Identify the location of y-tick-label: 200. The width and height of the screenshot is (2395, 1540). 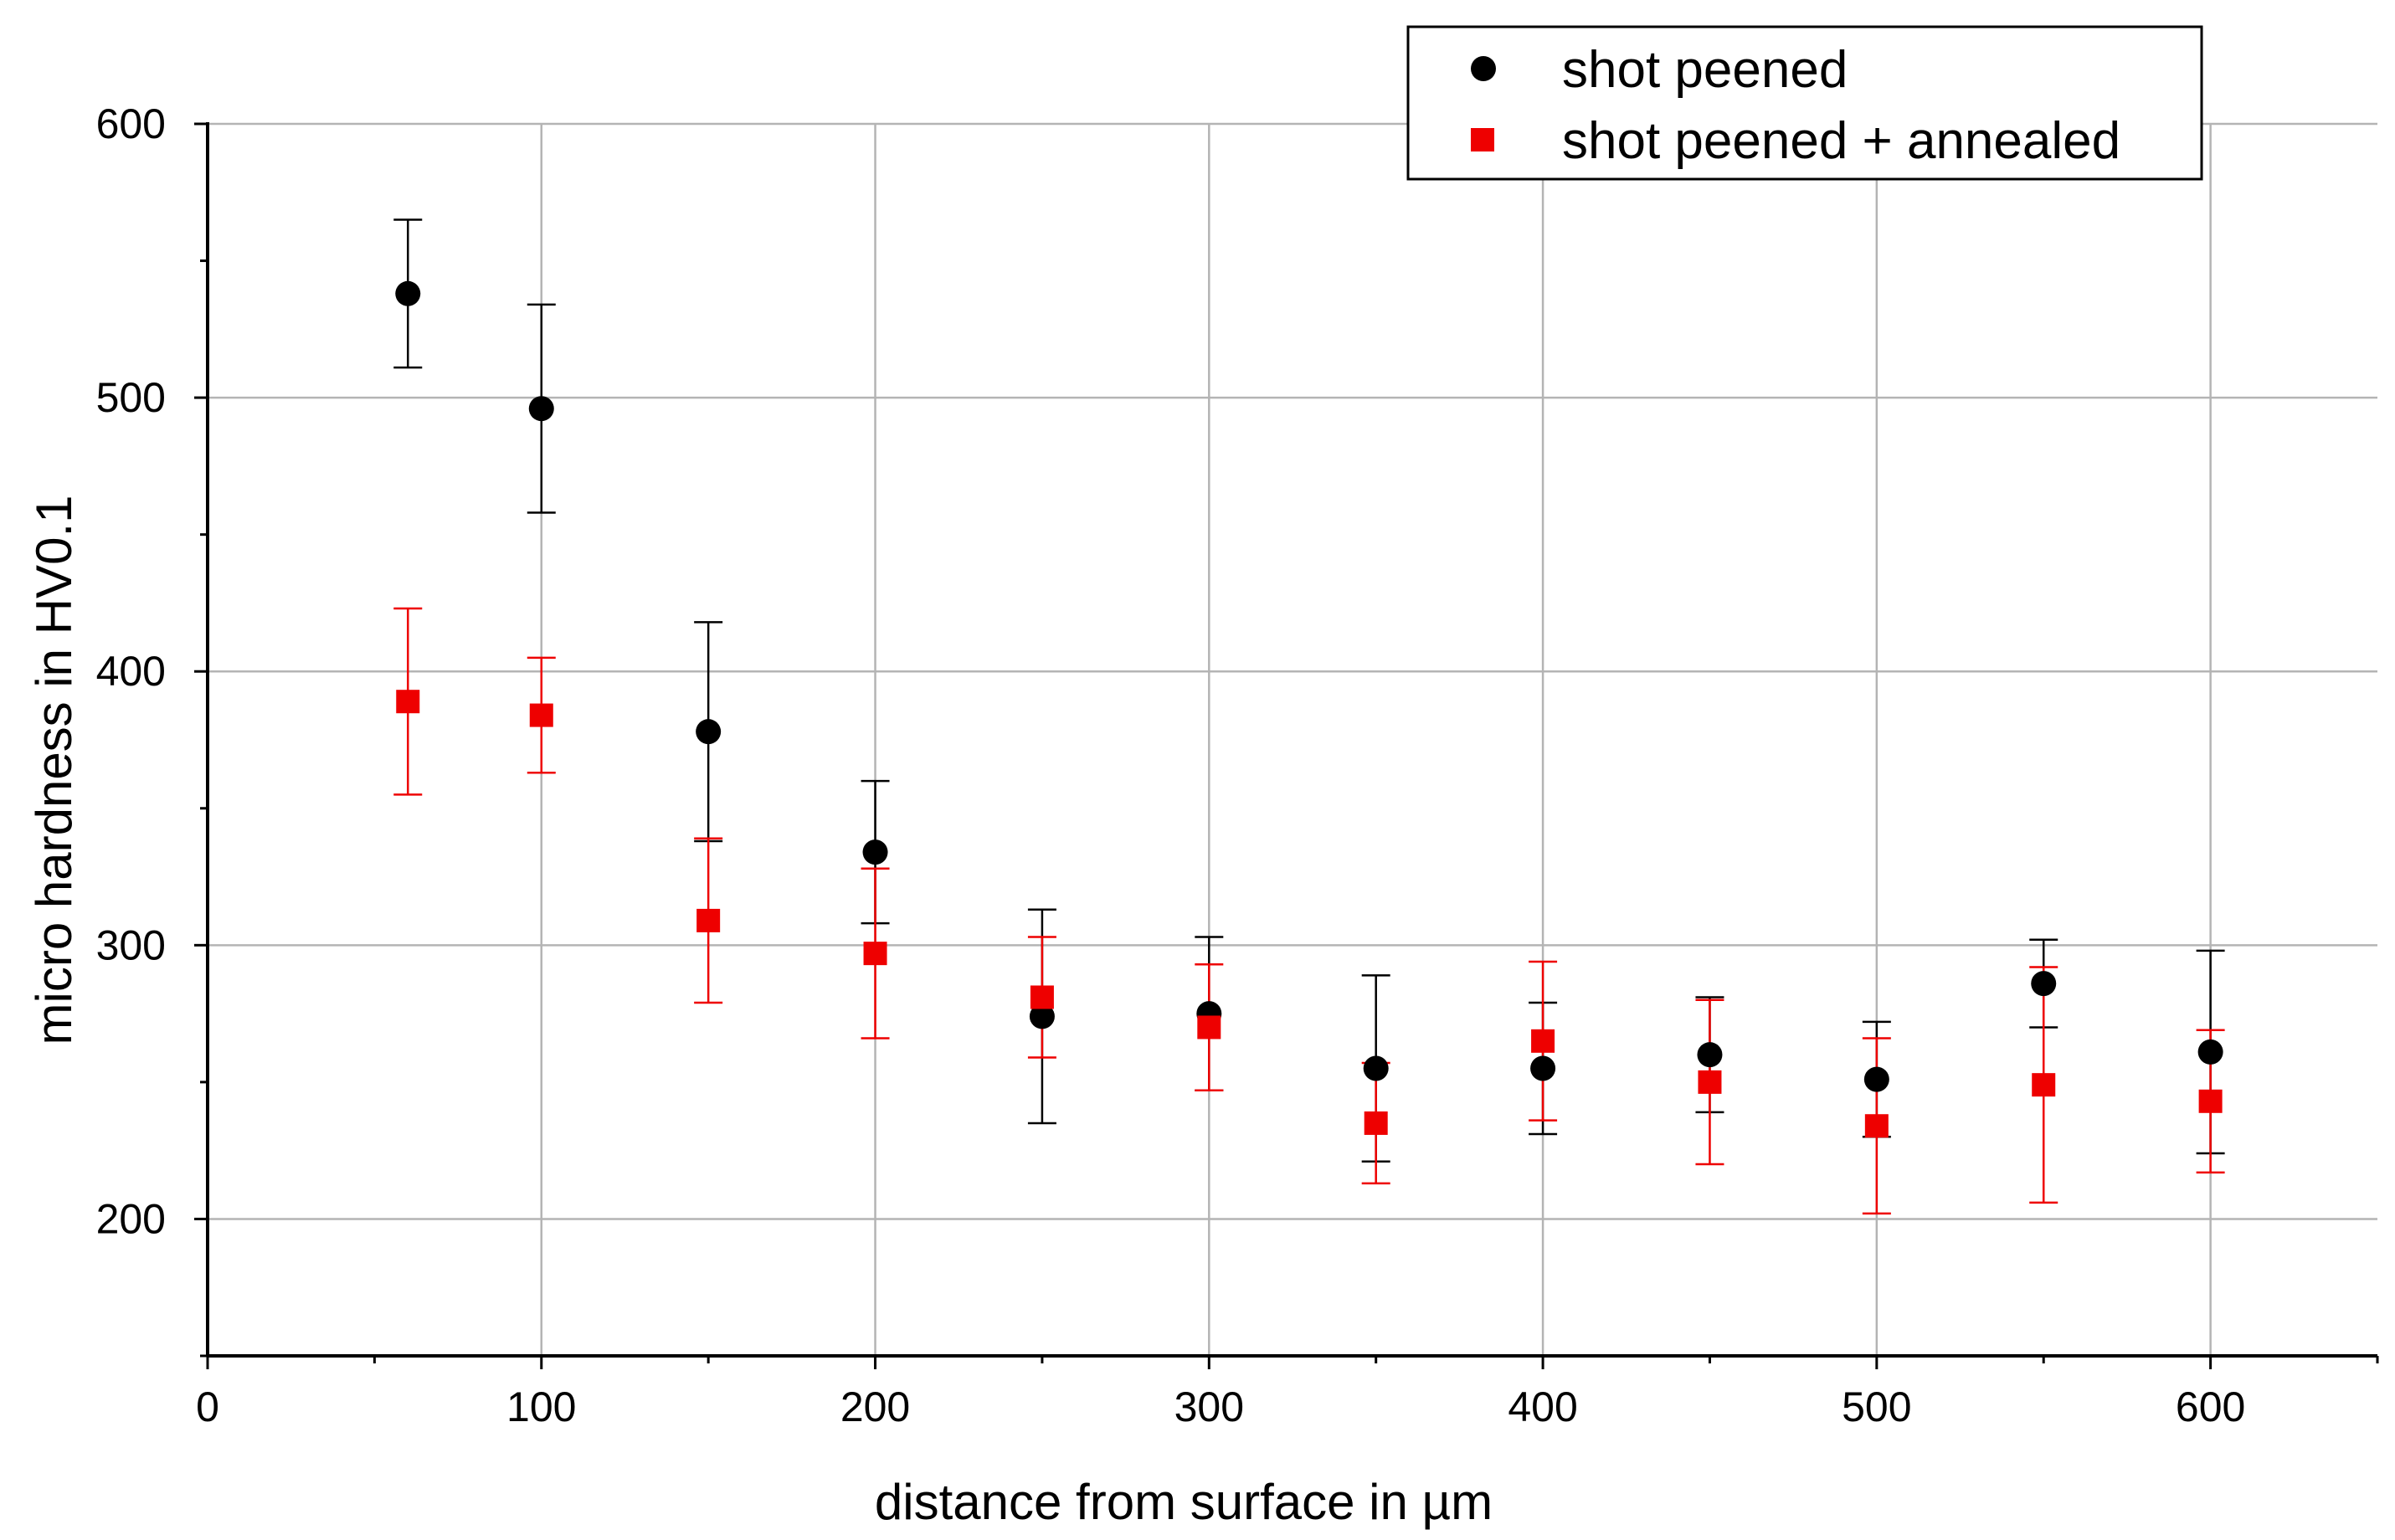
(131, 1218).